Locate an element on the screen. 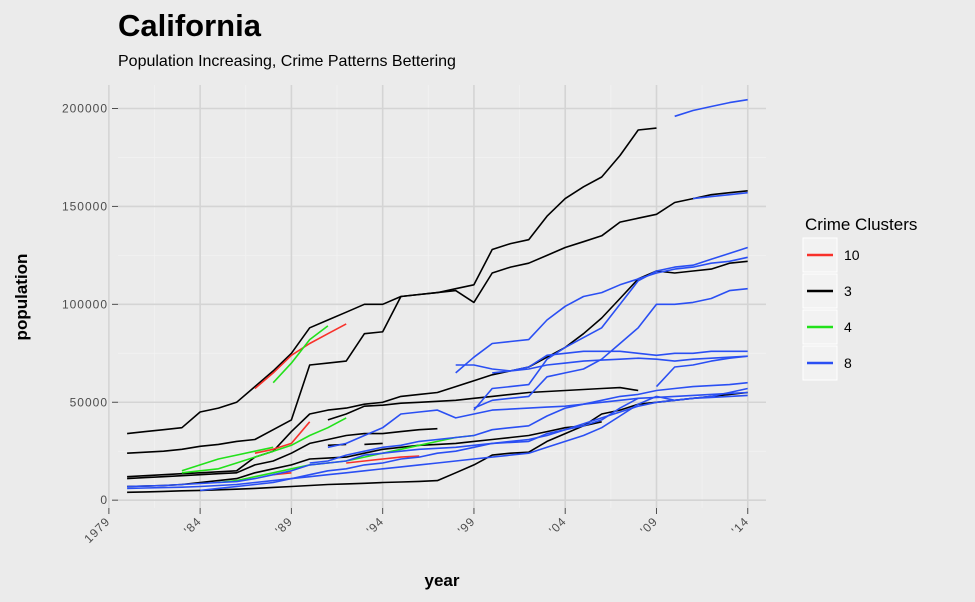 The image size is (975, 602). x-tick-label: 1979 is located at coordinates (97, 530).